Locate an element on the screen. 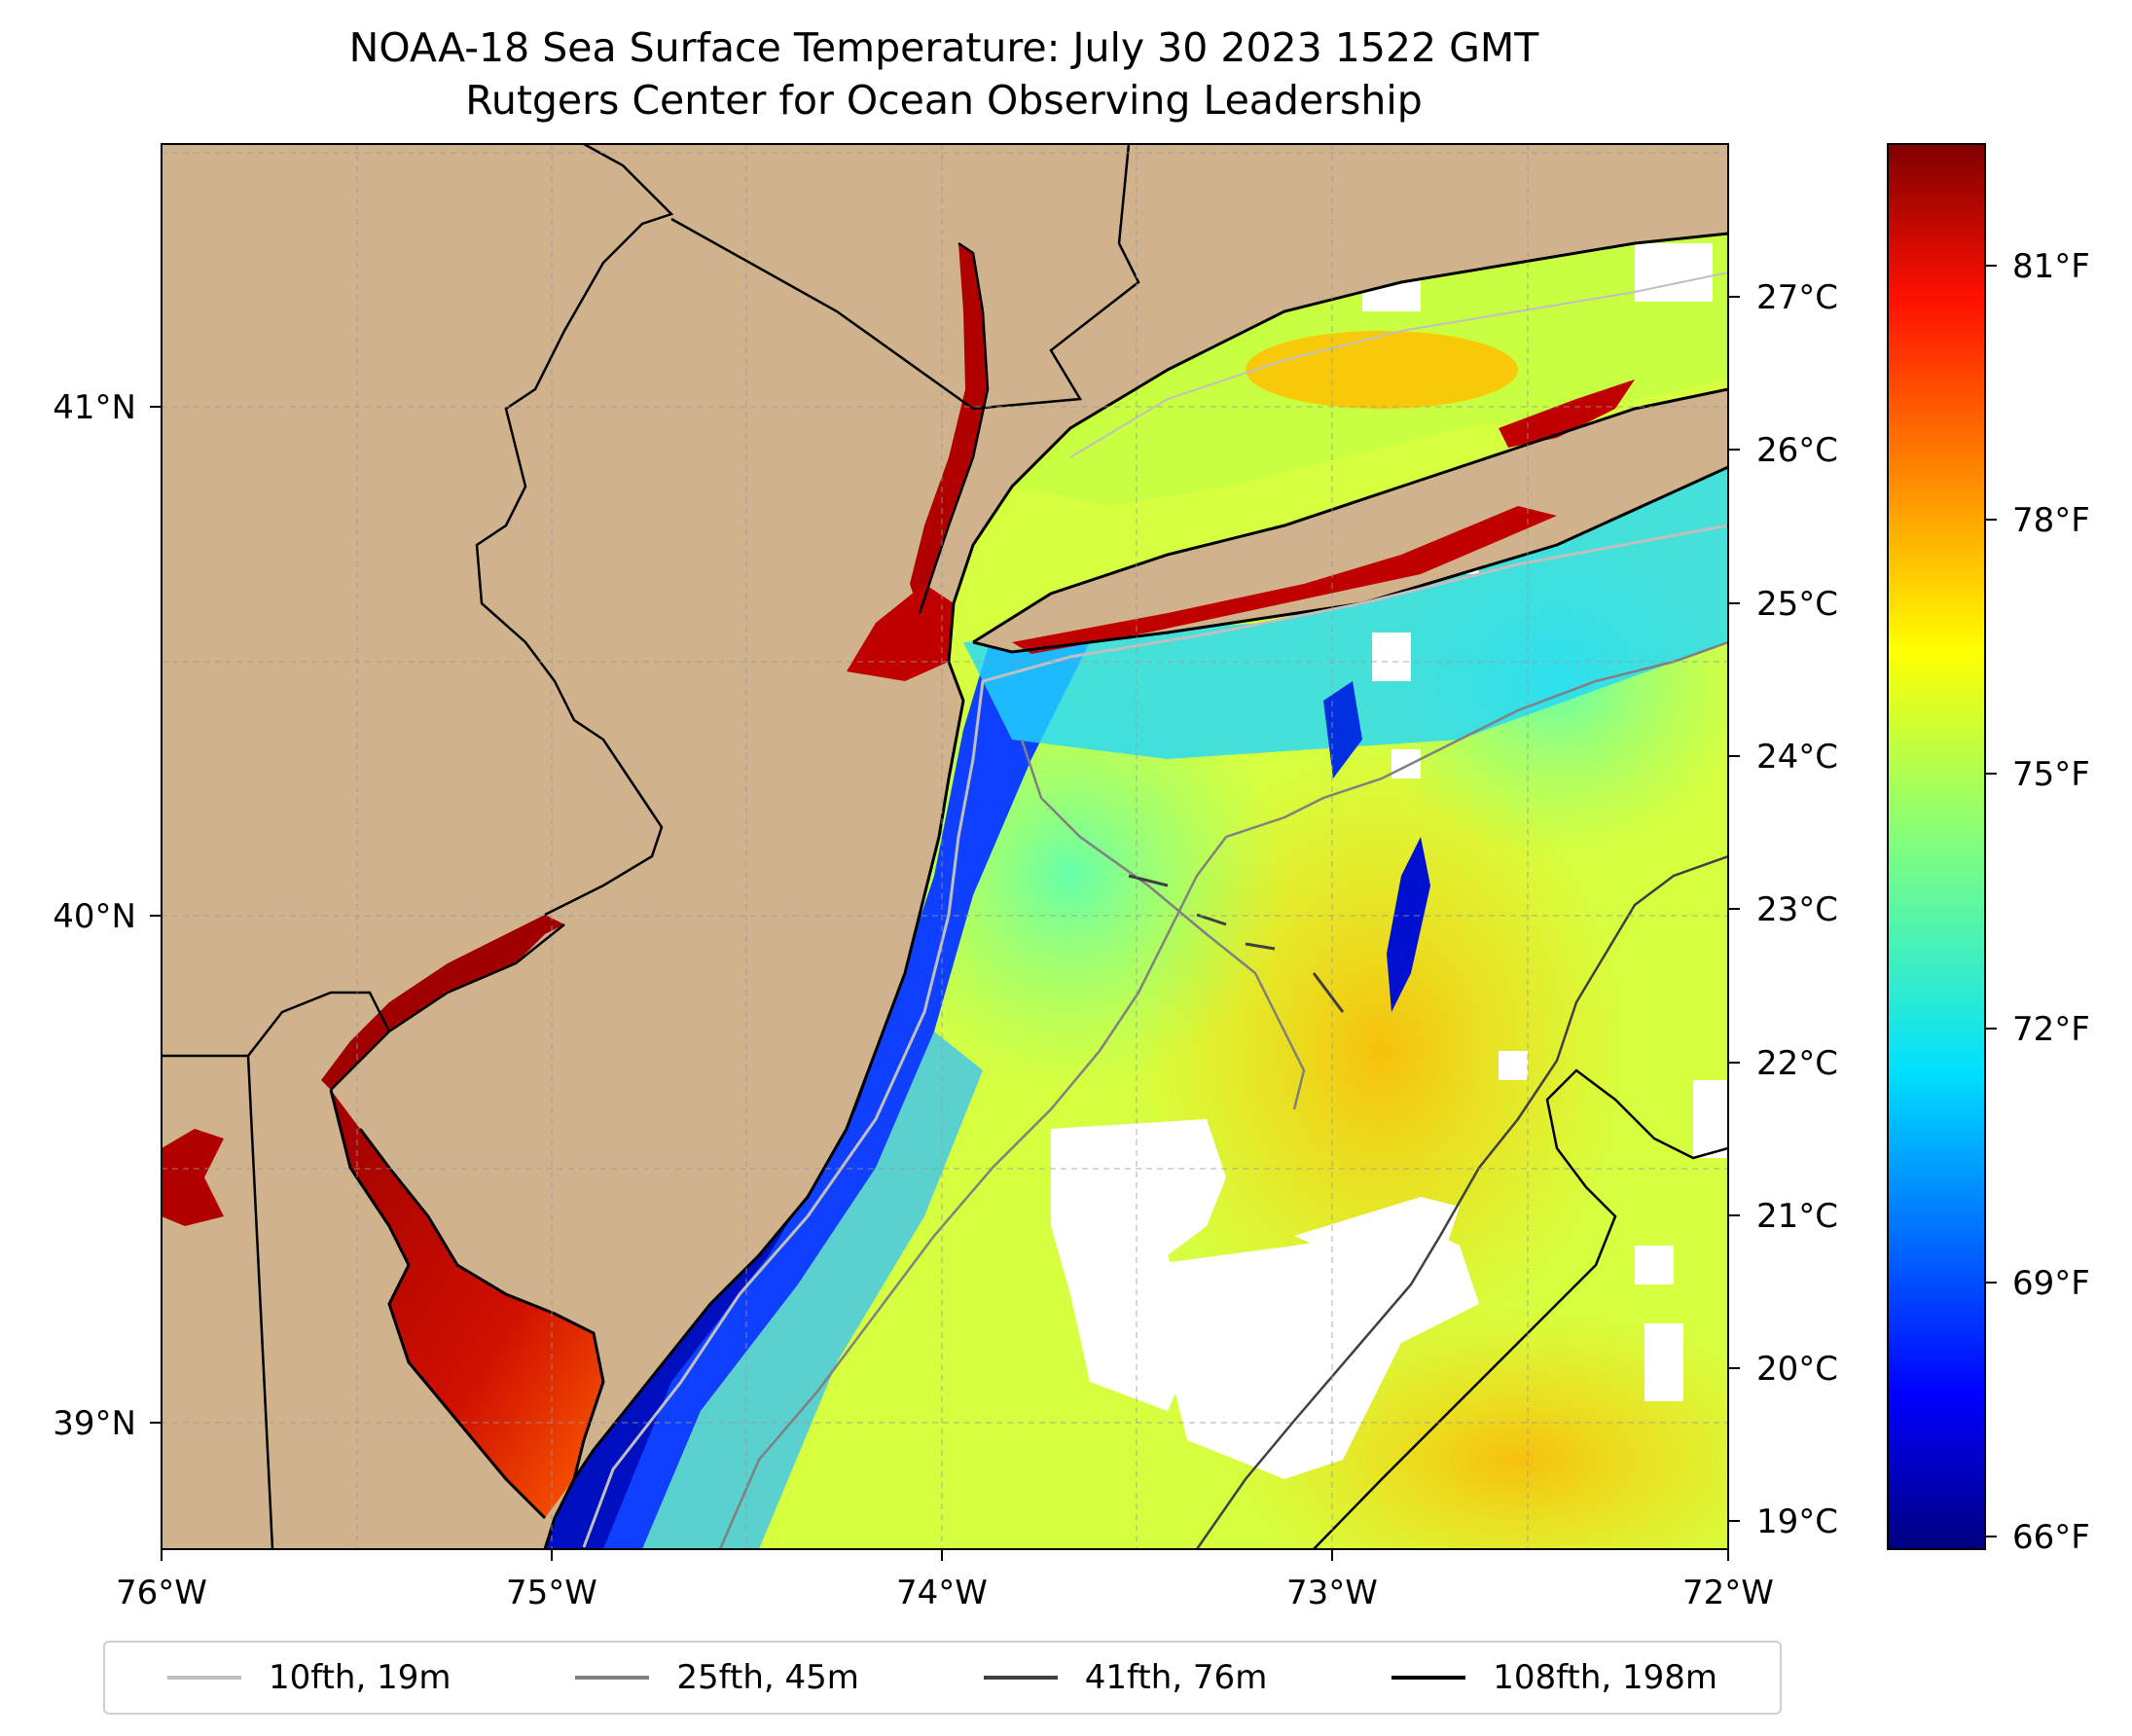 This screenshot has width=2132, height=1736. celsius-tick-label: 21°C is located at coordinates (1797, 1216).